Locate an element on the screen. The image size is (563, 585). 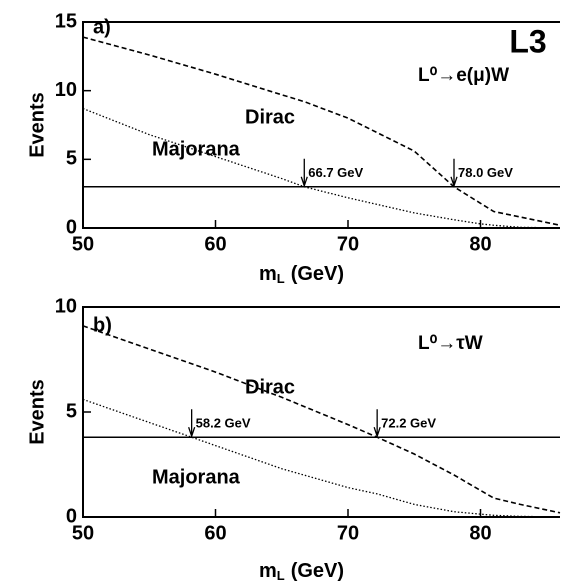
annotation-label: 66.7 GeV is located at coordinates (335, 172).